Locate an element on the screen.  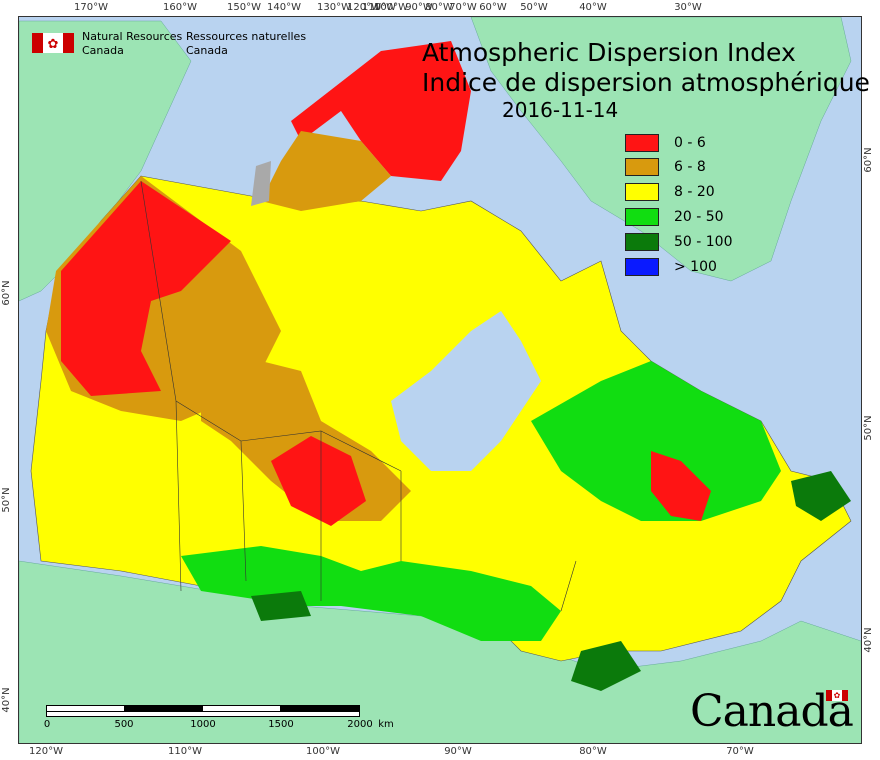
lon-label-bottom: 80°W is located at coordinates (593, 751).